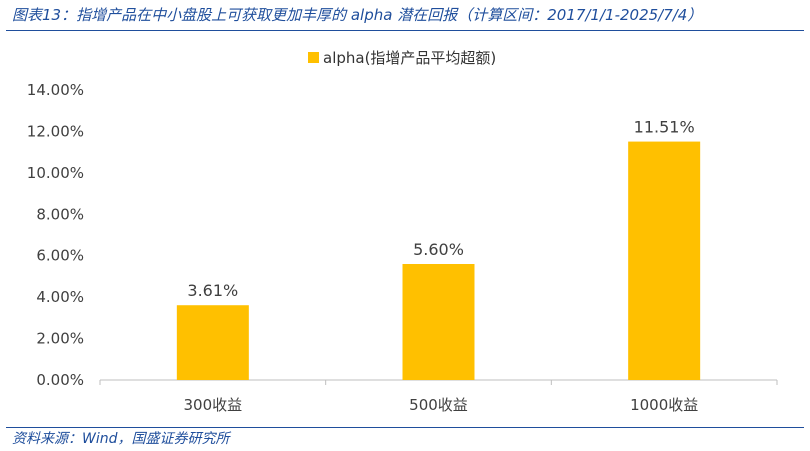 The image size is (810, 451). Describe the element at coordinates (405, 427) in the screenshot. I see `source-divider` at that location.